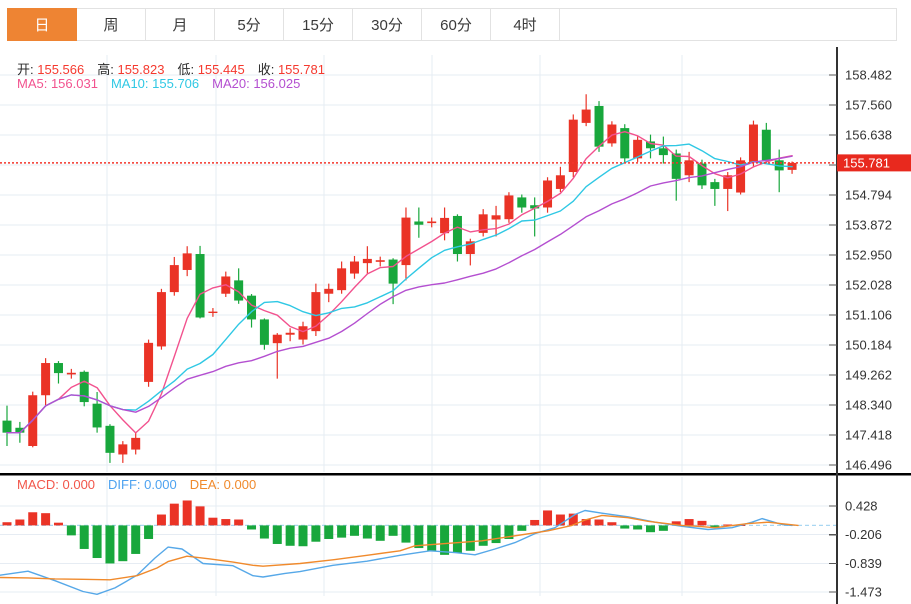 This screenshot has height=604, width=911. I want to click on macd-axis-label-1: -0.206, so click(863, 534).